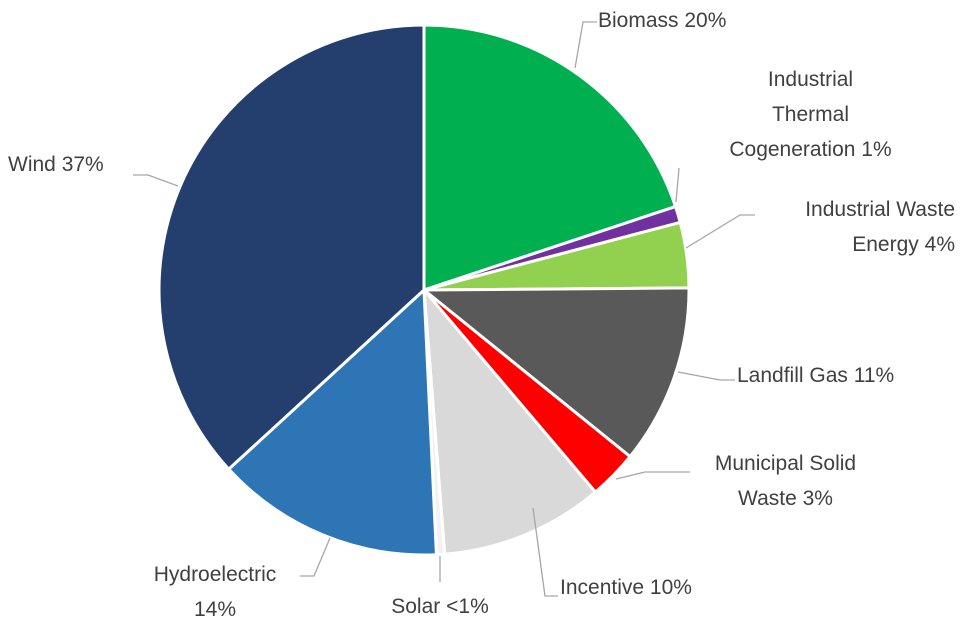  Describe the element at coordinates (602, 587) in the screenshot. I see `category-label: Incentive` at that location.